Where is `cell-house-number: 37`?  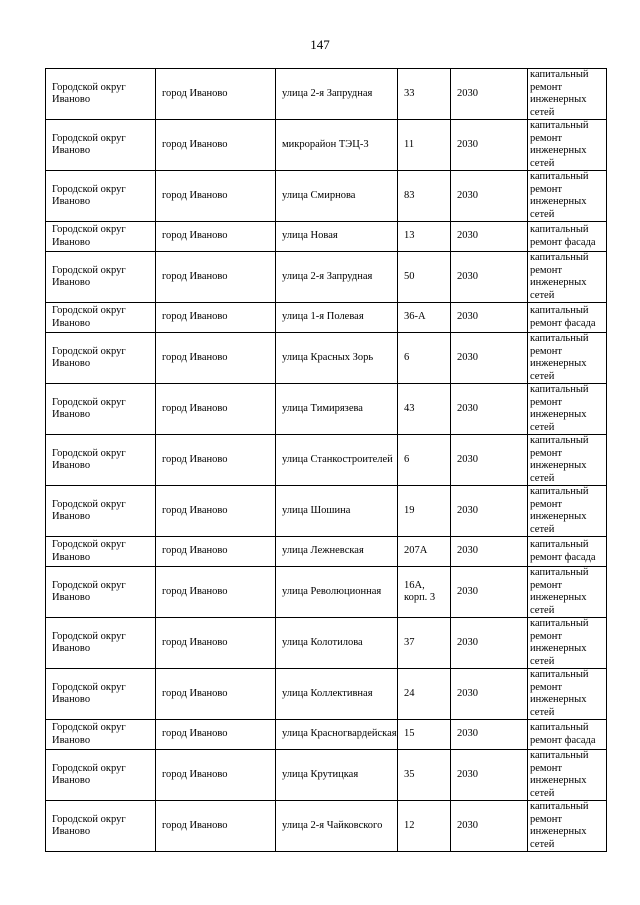 cell-house-number: 37 is located at coordinates (424, 643).